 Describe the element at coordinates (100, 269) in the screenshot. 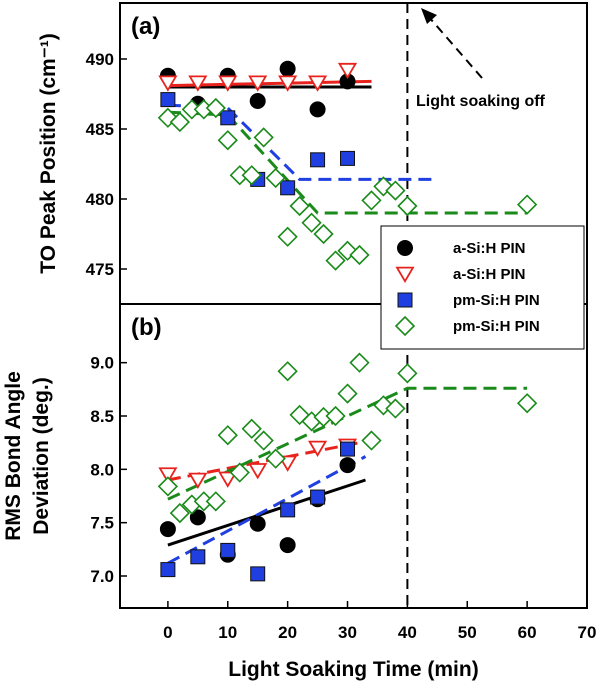

I see `y-tick-label: 475` at that location.